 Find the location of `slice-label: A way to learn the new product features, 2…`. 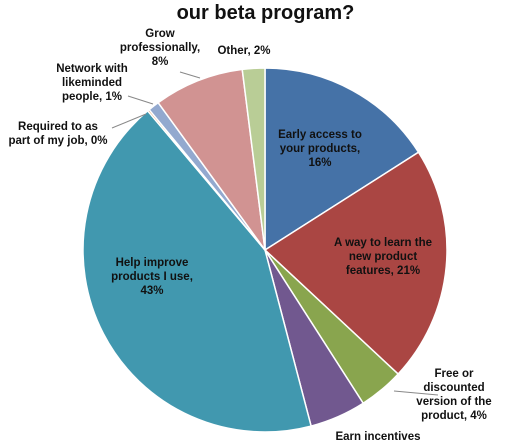

slice-label: A way to learn the new product features, 2… is located at coordinates (383, 257).